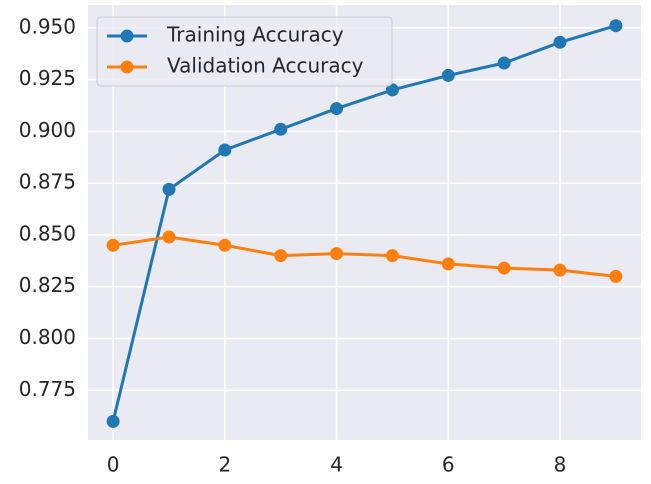  Describe the element at coordinates (47, 26) in the screenshot. I see `y-tick-label: 0.950` at that location.